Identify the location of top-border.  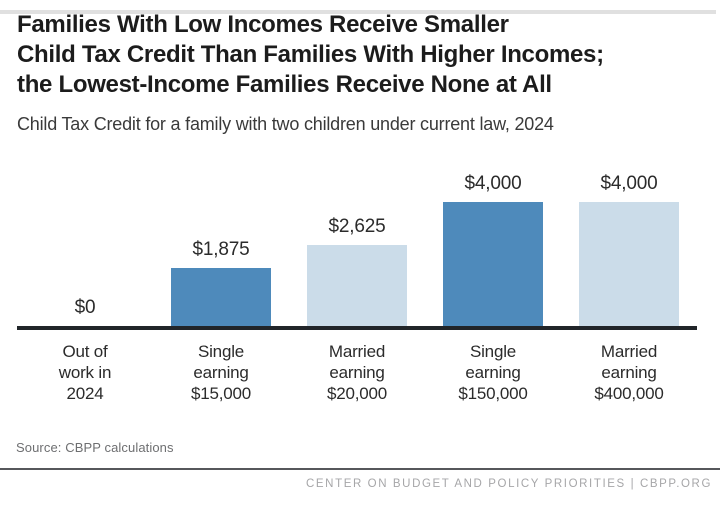
(358, 12).